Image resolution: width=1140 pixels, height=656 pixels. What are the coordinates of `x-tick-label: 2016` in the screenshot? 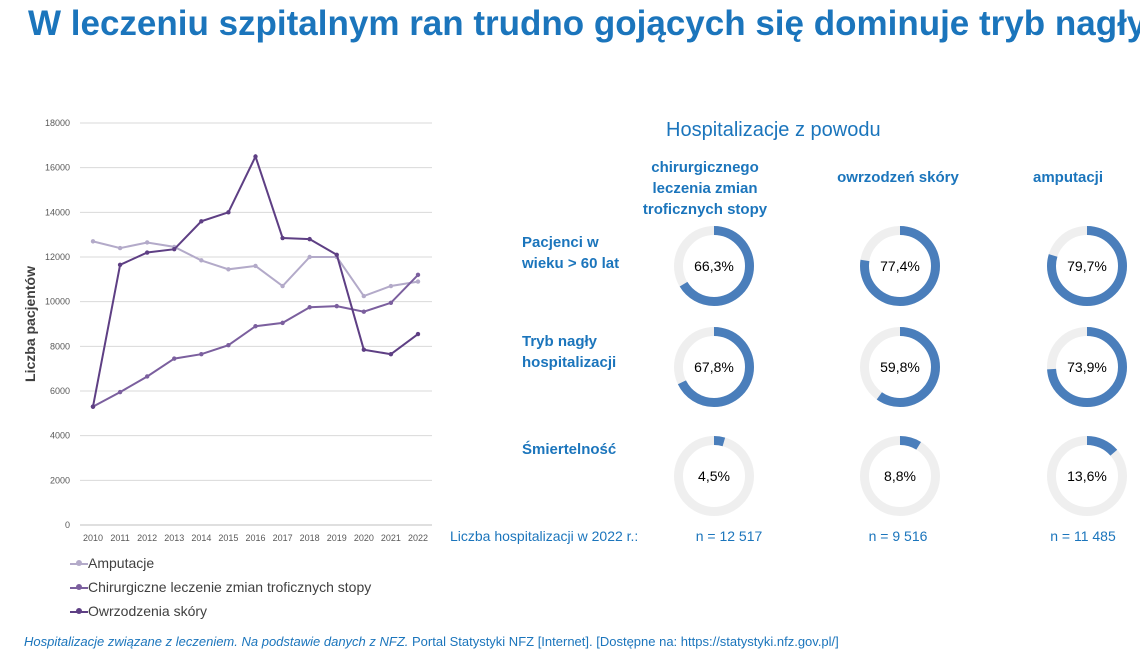 It's located at (255, 538).